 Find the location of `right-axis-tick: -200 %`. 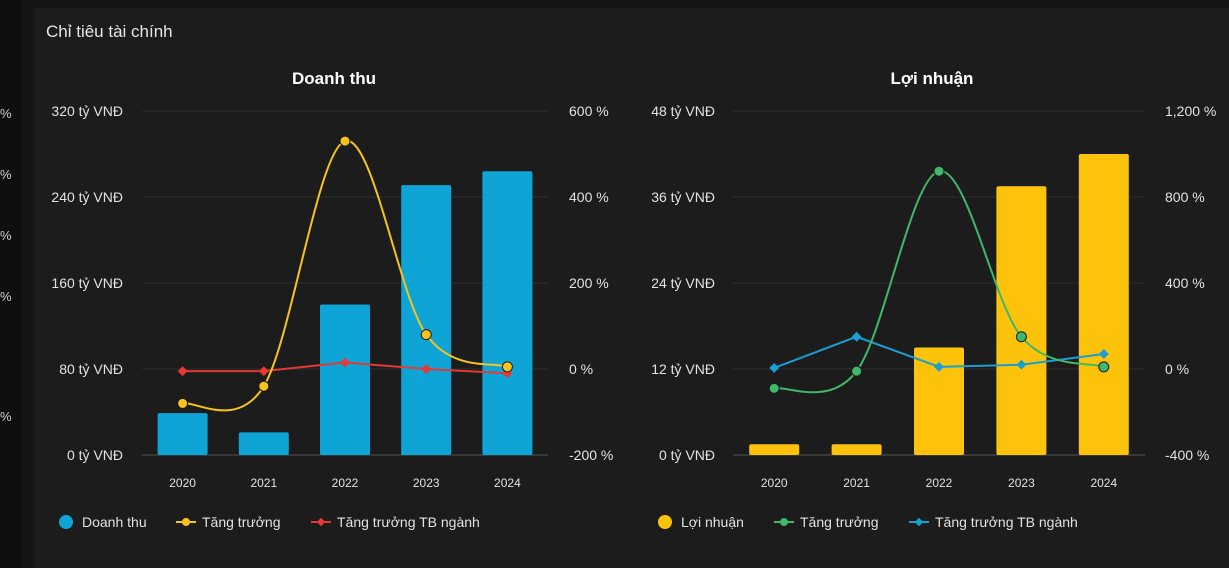

right-axis-tick: -200 % is located at coordinates (591, 455).